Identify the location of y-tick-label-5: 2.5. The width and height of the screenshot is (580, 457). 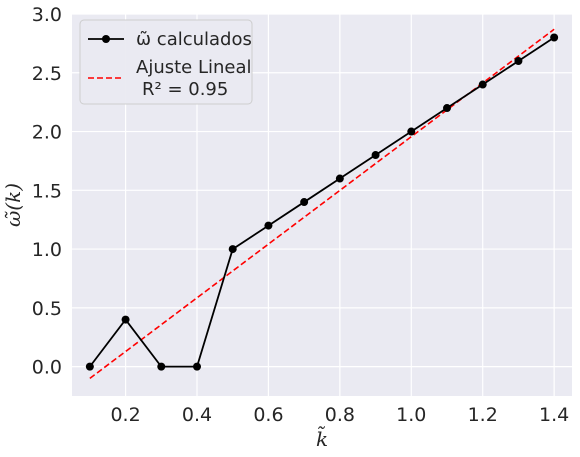
(47, 74).